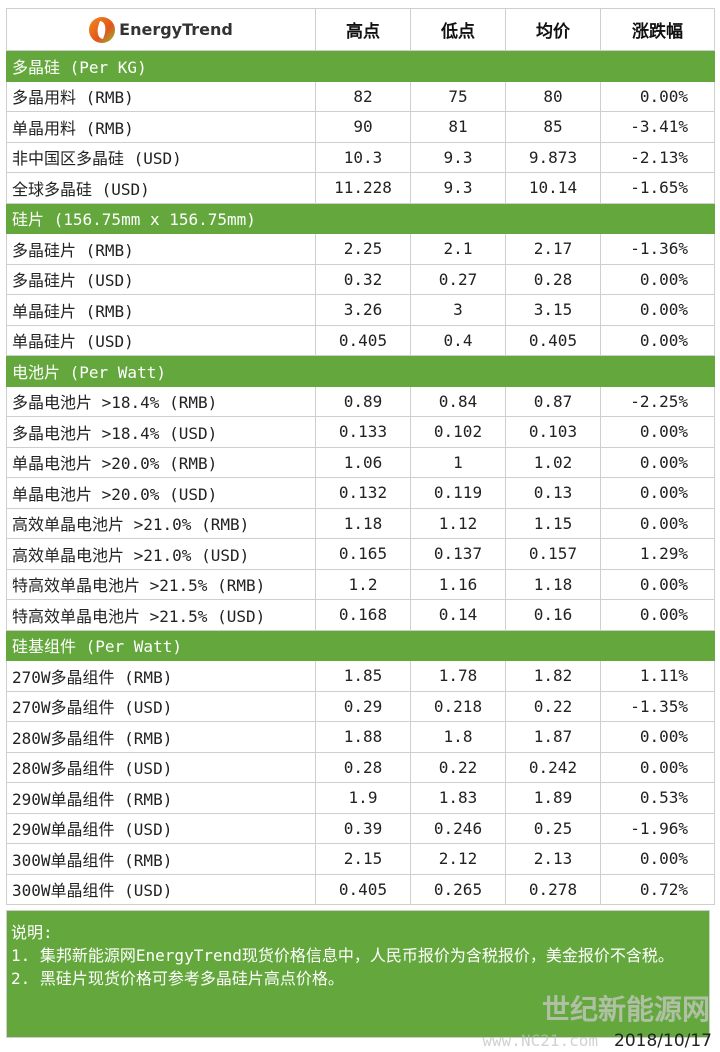 The image size is (720, 1052). What do you see at coordinates (553, 157) in the screenshot?
I see `average-value: 9.873` at bounding box center [553, 157].